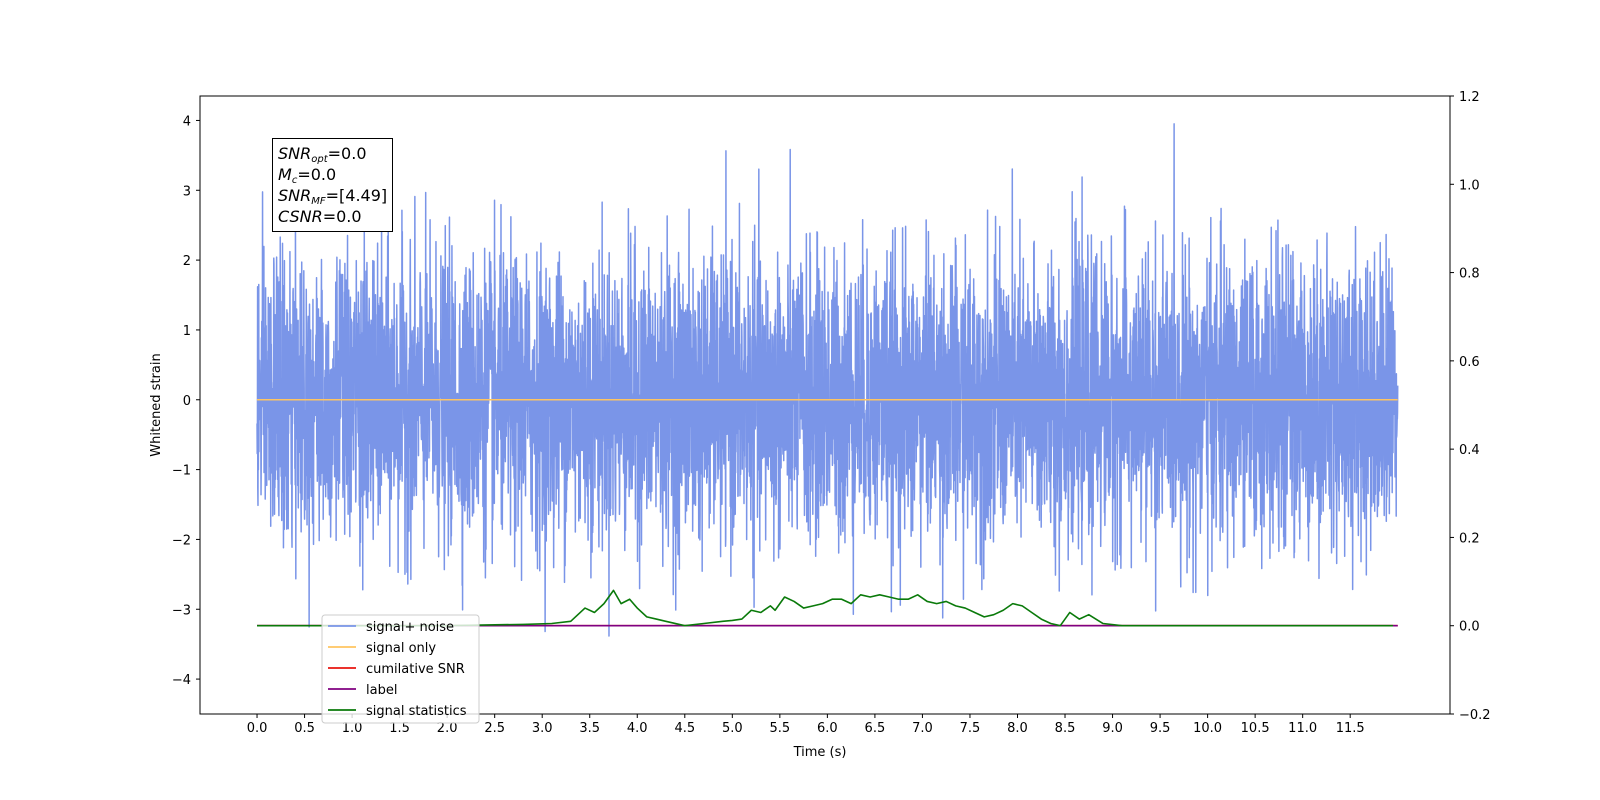  What do you see at coordinates (1470, 406) in the screenshot?
I see `y-axis-right: 1.2 1.0 0.8 0.6 0.4 0.2 0.0 −0.2` at bounding box center [1470, 406].